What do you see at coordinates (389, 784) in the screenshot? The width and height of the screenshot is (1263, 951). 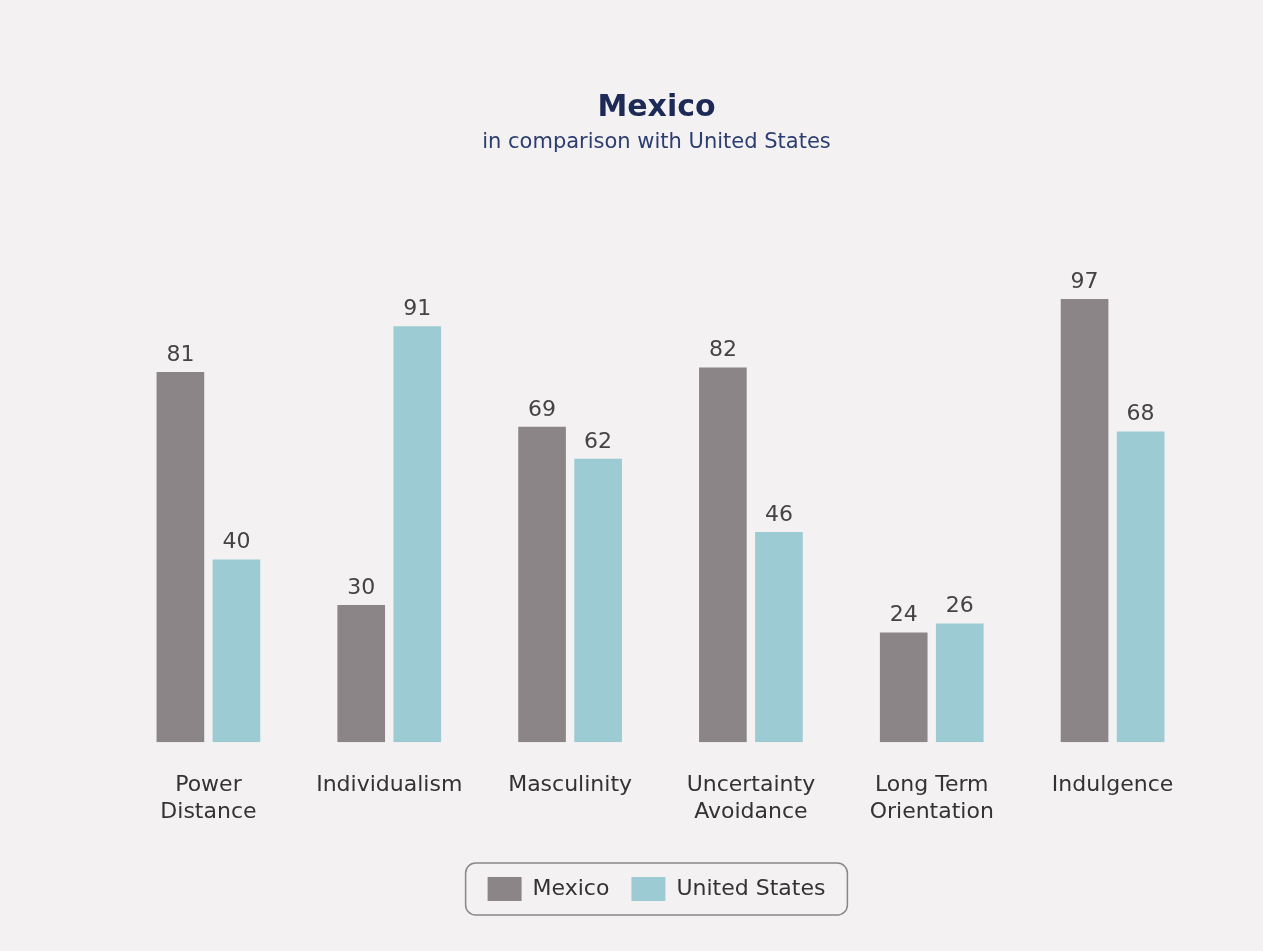 I see `x-tick-label: Individualism` at bounding box center [389, 784].